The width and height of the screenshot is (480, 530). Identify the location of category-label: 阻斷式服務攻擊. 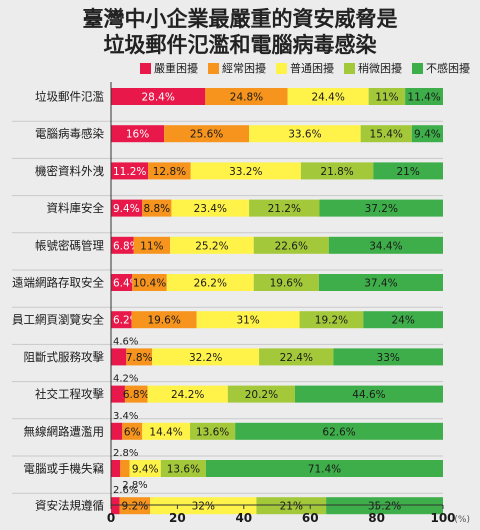
(64, 357).